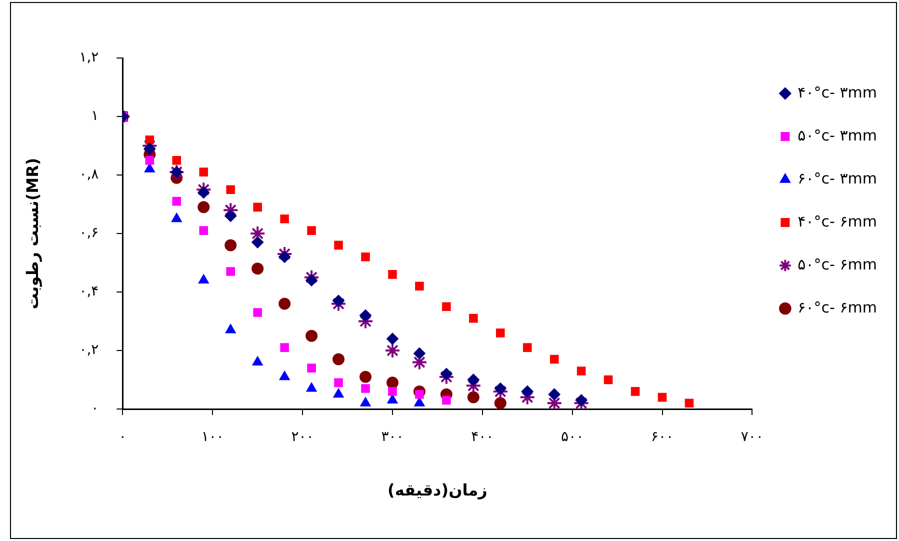 Image resolution: width=899 pixels, height=541 pixels. What do you see at coordinates (95, 116) in the screenshot?
I see `y-tick-label: ۱` at bounding box center [95, 116].